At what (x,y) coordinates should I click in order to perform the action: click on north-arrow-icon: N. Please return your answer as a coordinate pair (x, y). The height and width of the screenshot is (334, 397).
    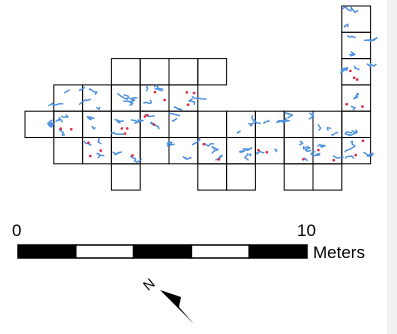
    Looking at the image, I should click on (167, 299).